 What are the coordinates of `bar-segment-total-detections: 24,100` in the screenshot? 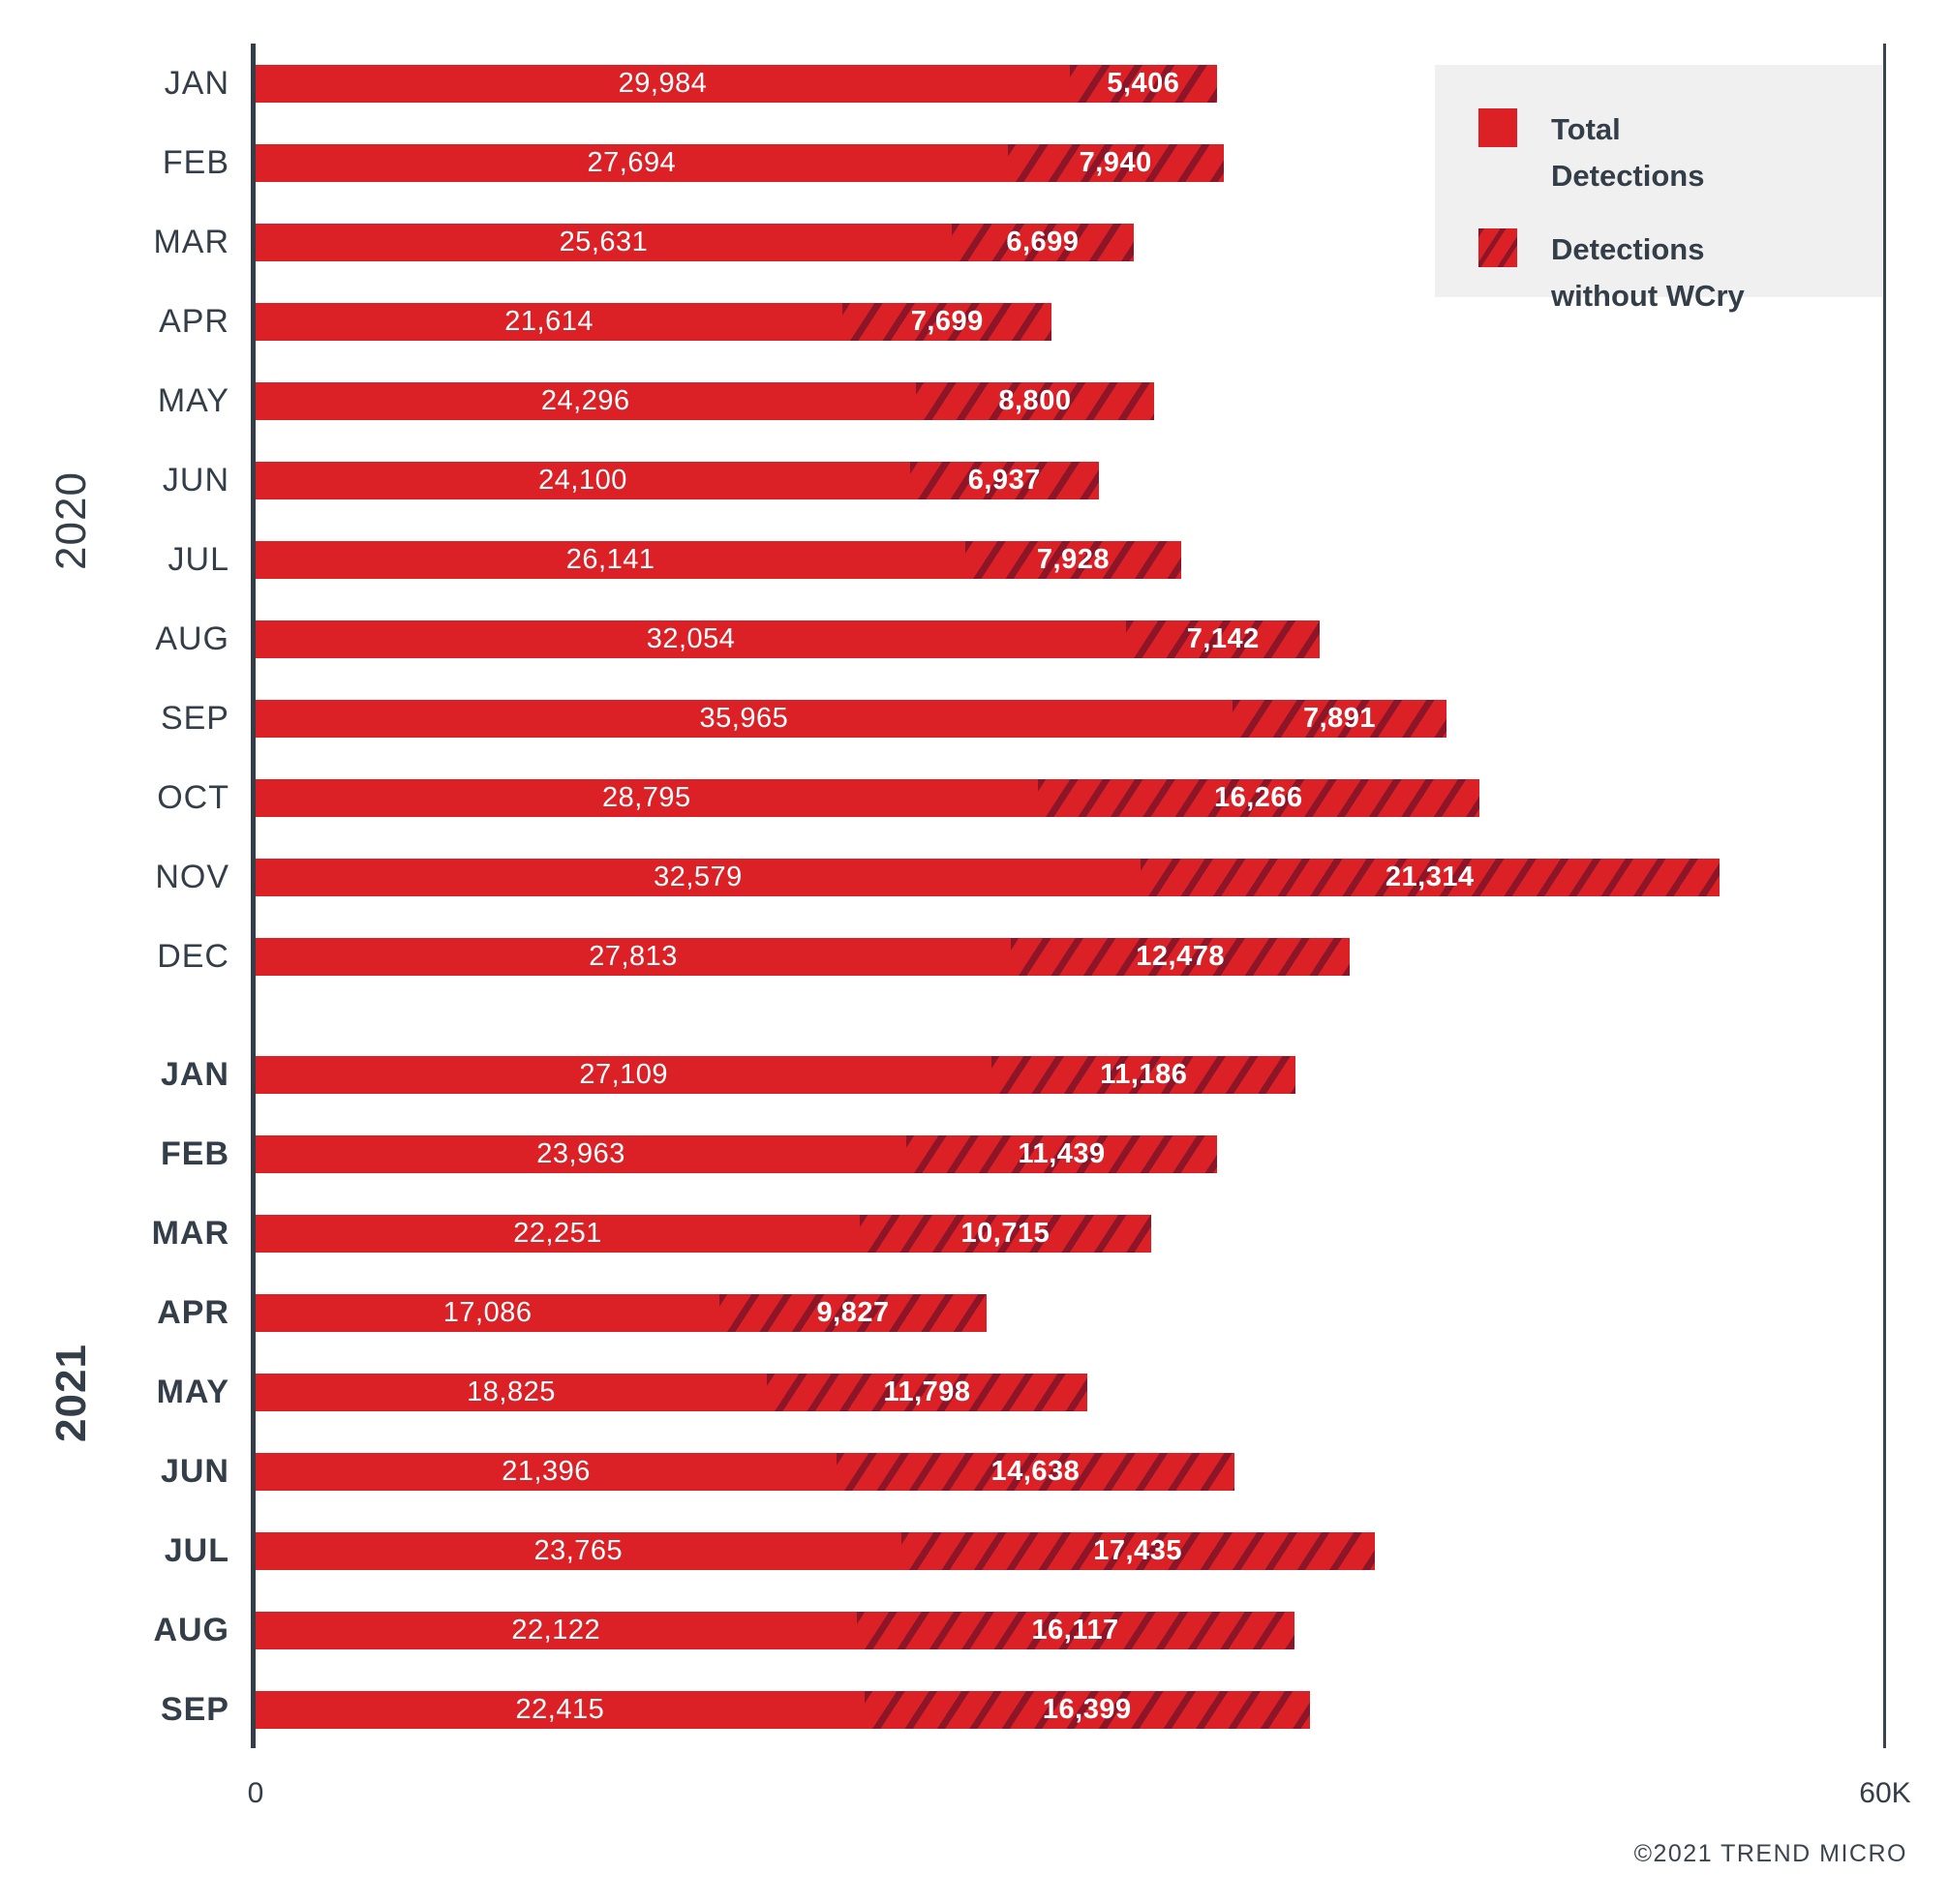 It's located at (583, 481).